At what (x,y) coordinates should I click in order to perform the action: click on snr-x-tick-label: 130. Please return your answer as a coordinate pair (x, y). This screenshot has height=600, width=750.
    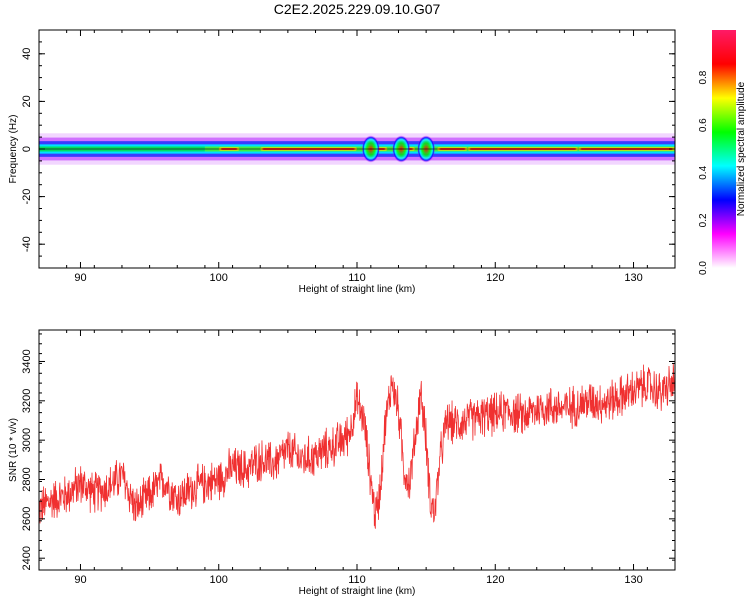
    Looking at the image, I should click on (633, 580).